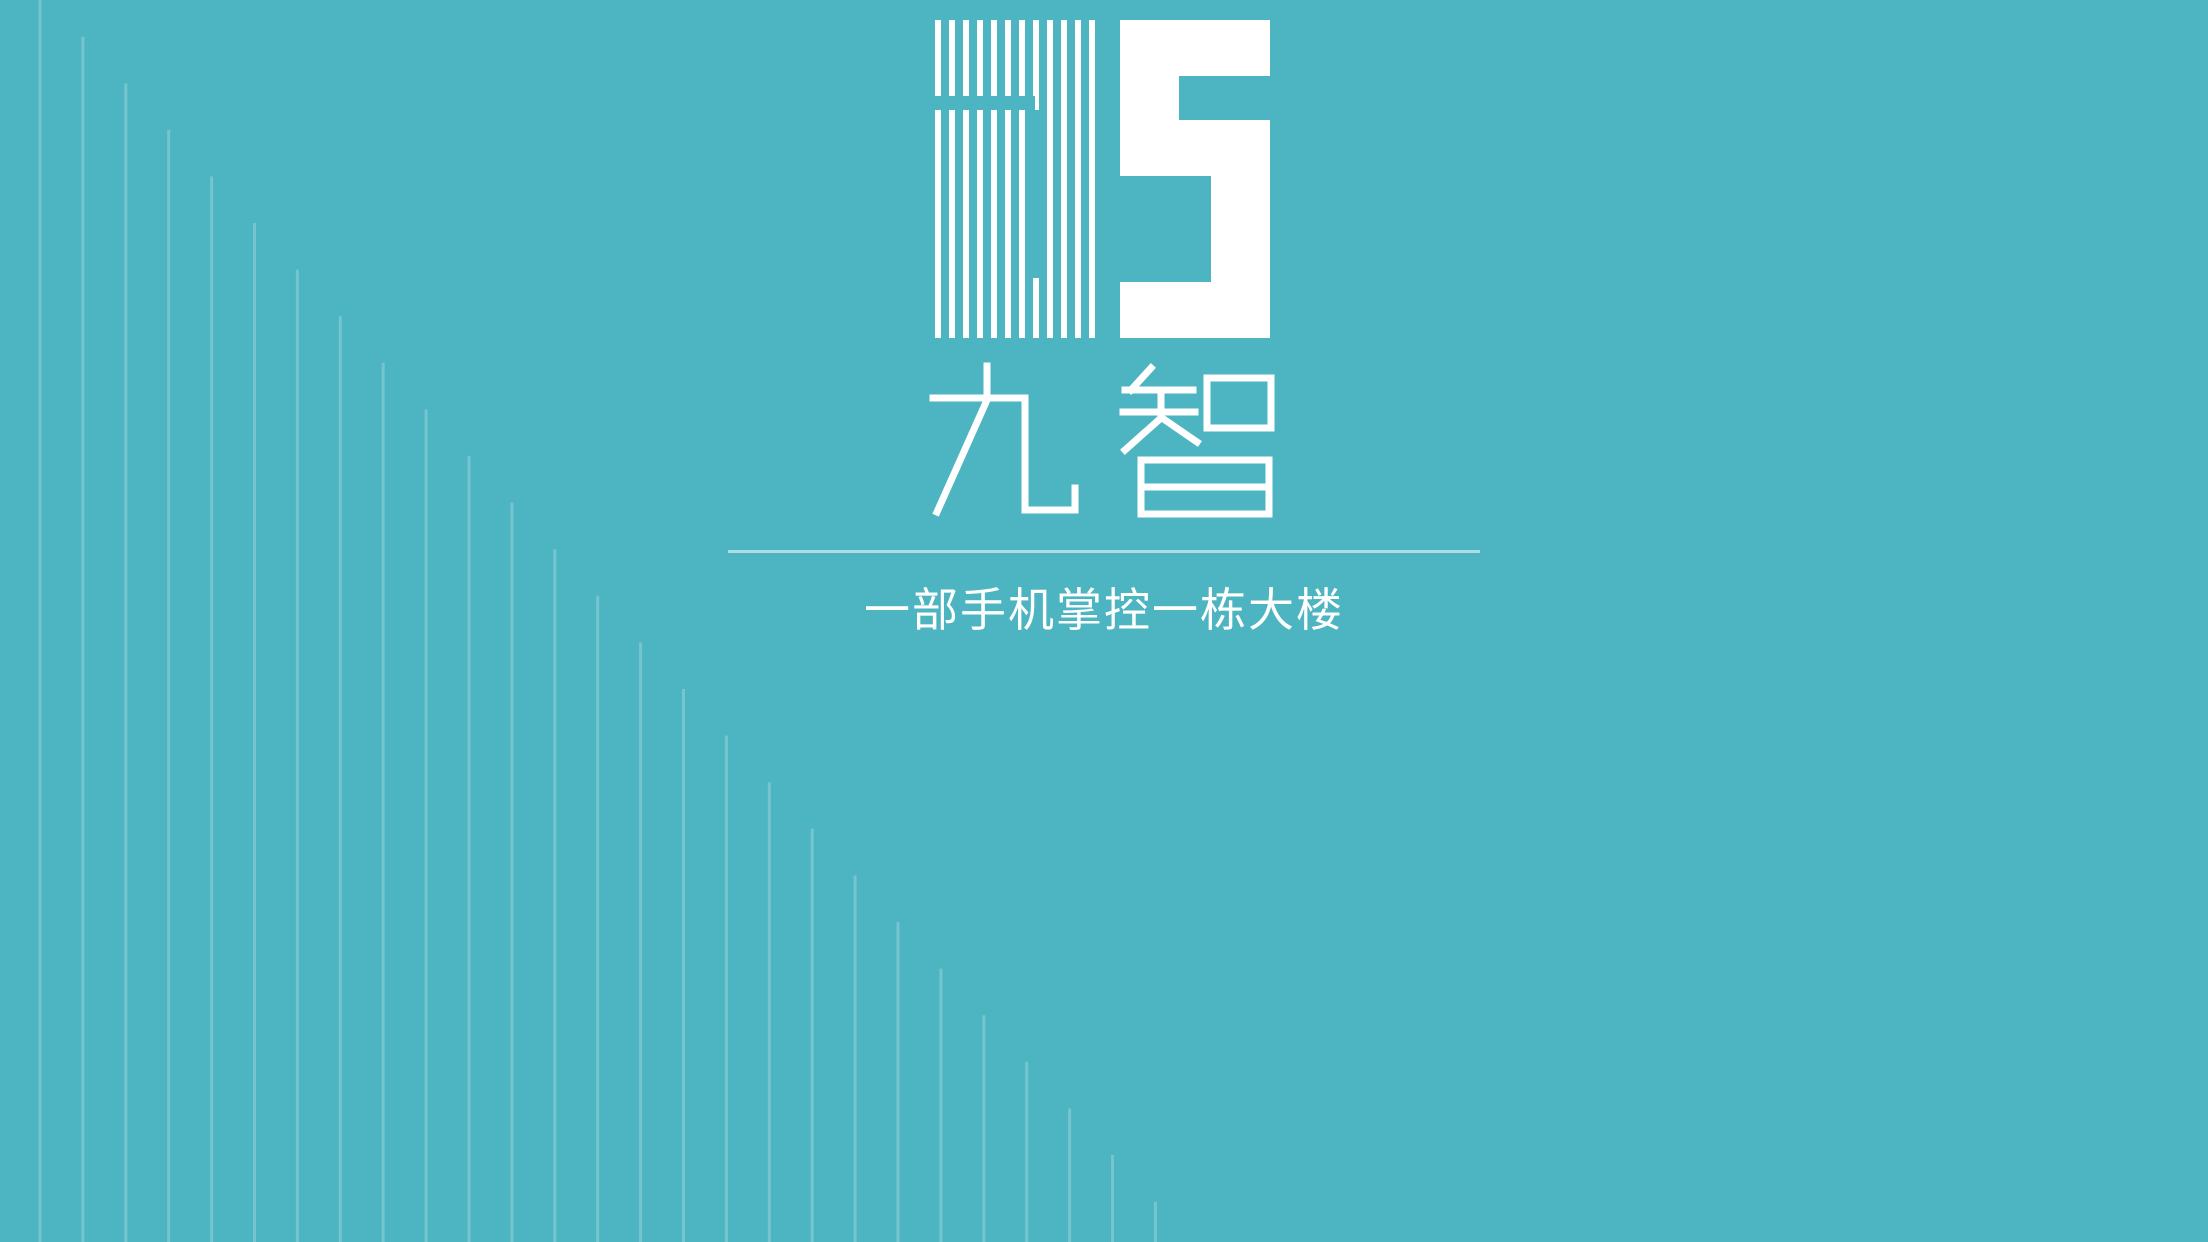  Describe the element at coordinates (1104, 551) in the screenshot. I see `divider-line` at that location.